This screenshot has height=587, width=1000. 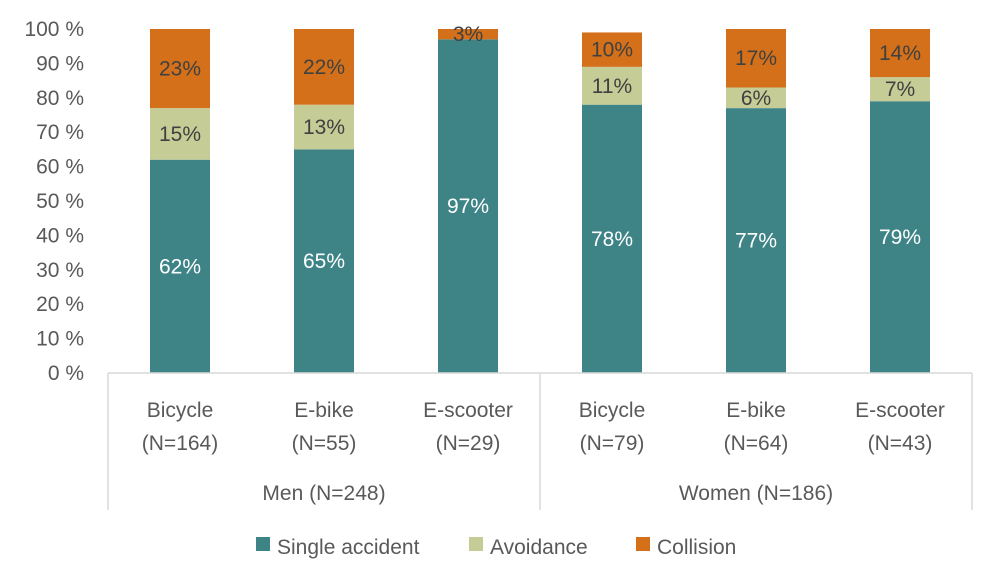 What do you see at coordinates (323, 493) in the screenshot?
I see `group-label: Men (N=248)` at bounding box center [323, 493].